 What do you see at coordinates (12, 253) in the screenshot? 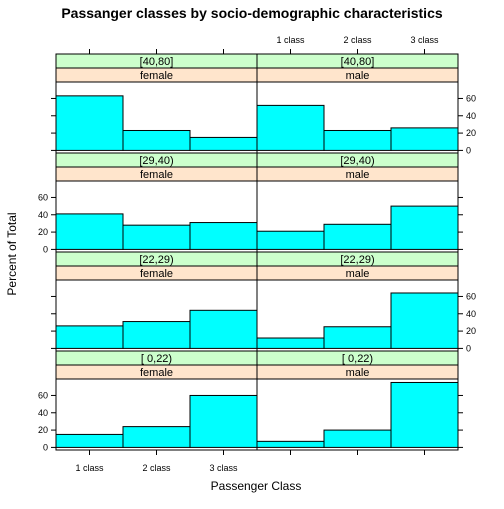
I see `y-axis-title: Percent of Total` at bounding box center [12, 253].